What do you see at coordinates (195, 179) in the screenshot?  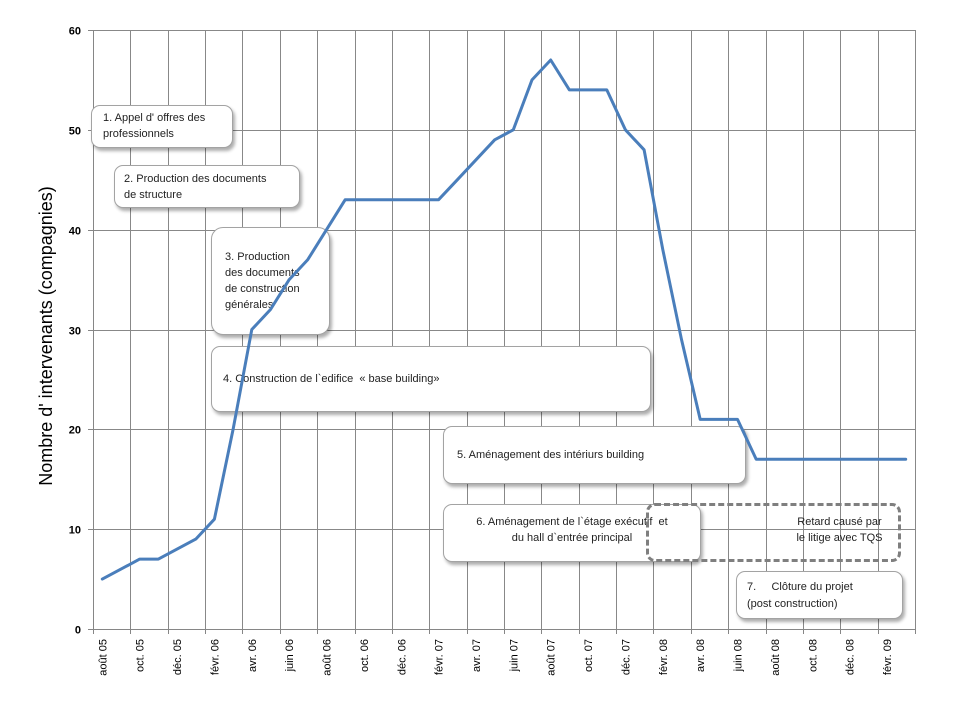 I see `annotation-text-line: 2. Production des documents` at bounding box center [195, 179].